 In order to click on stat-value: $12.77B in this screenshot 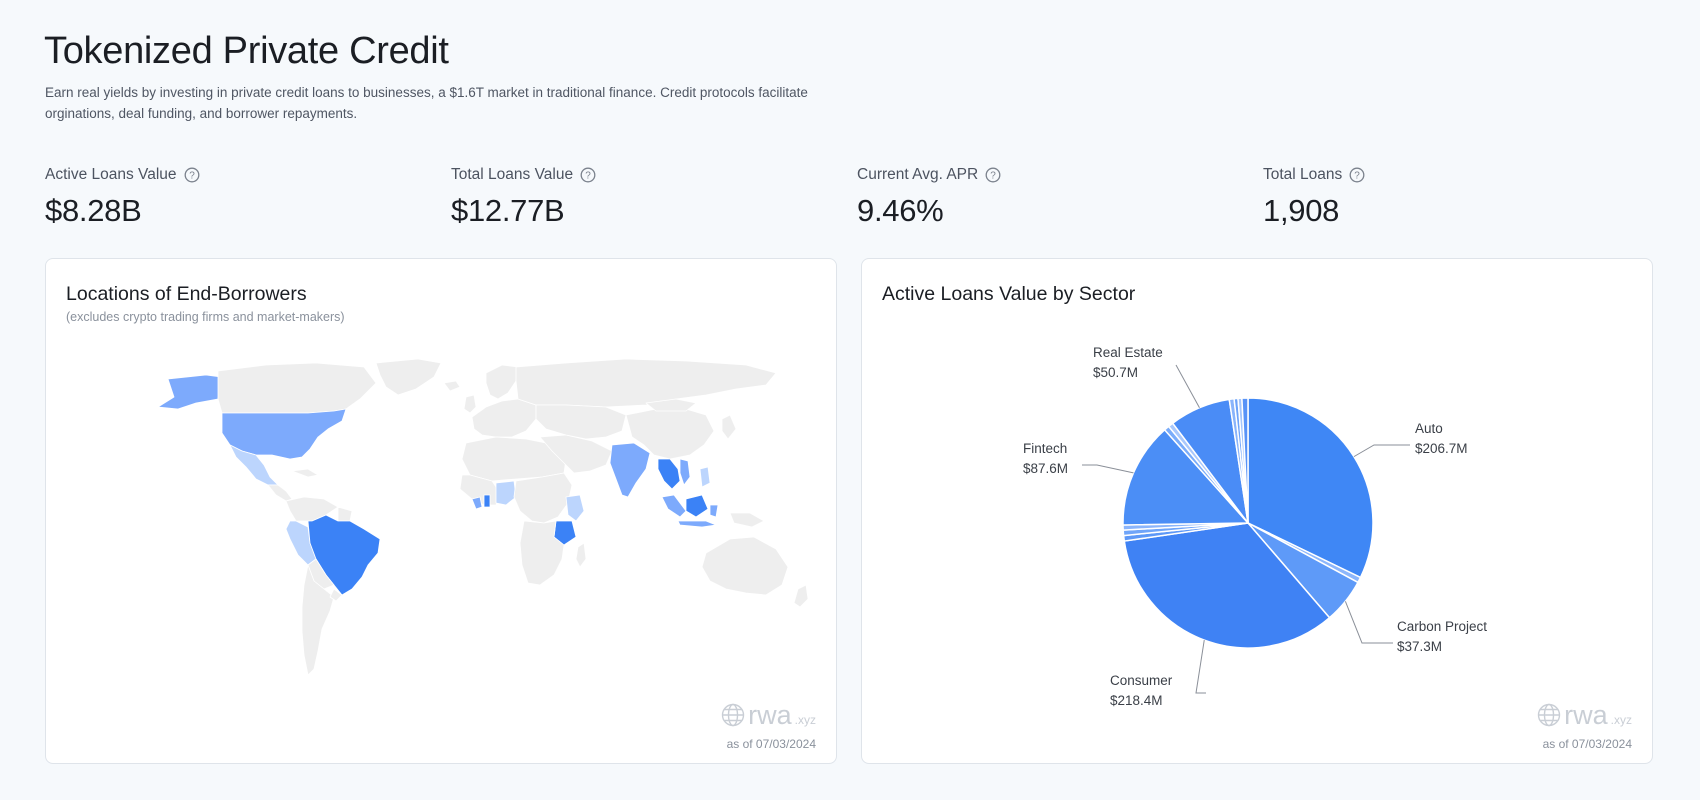, I will do `click(508, 210)`.